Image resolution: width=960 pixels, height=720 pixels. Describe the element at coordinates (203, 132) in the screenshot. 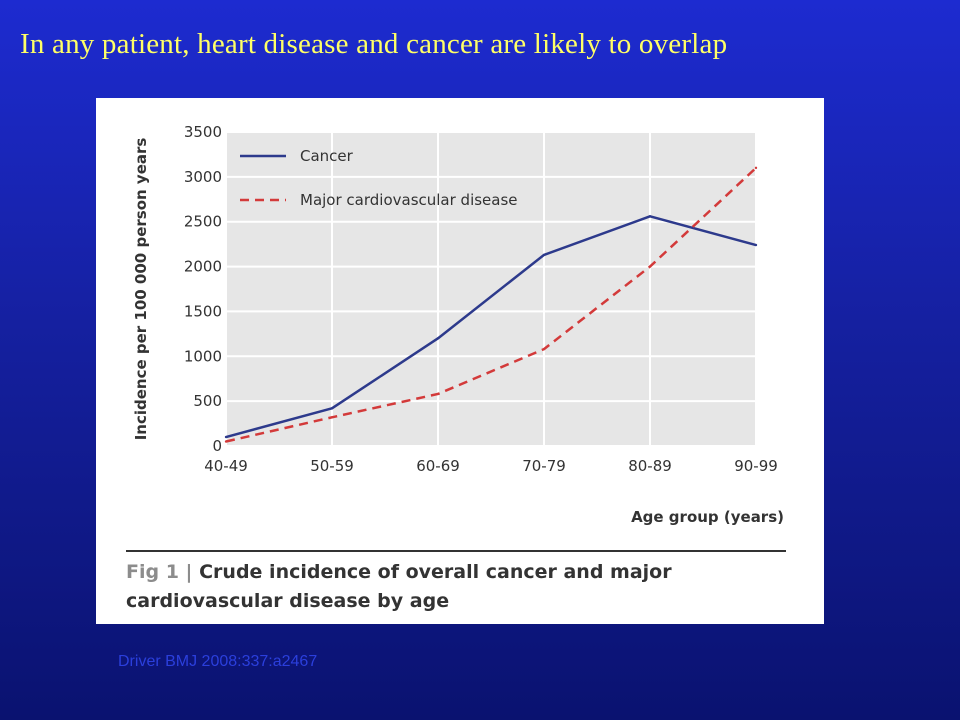

I see `y-tick-label: 3500` at that location.